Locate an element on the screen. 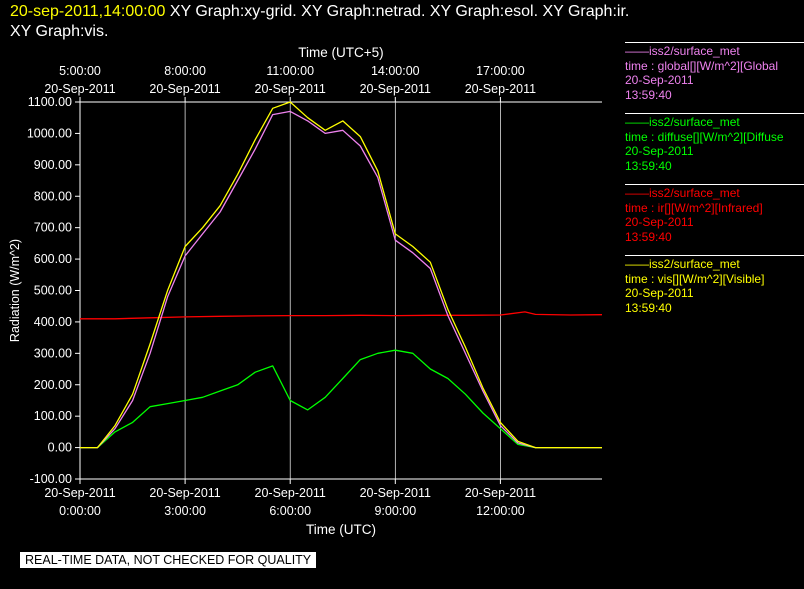  y-tick-label: 1000.00 is located at coordinates (49, 133).